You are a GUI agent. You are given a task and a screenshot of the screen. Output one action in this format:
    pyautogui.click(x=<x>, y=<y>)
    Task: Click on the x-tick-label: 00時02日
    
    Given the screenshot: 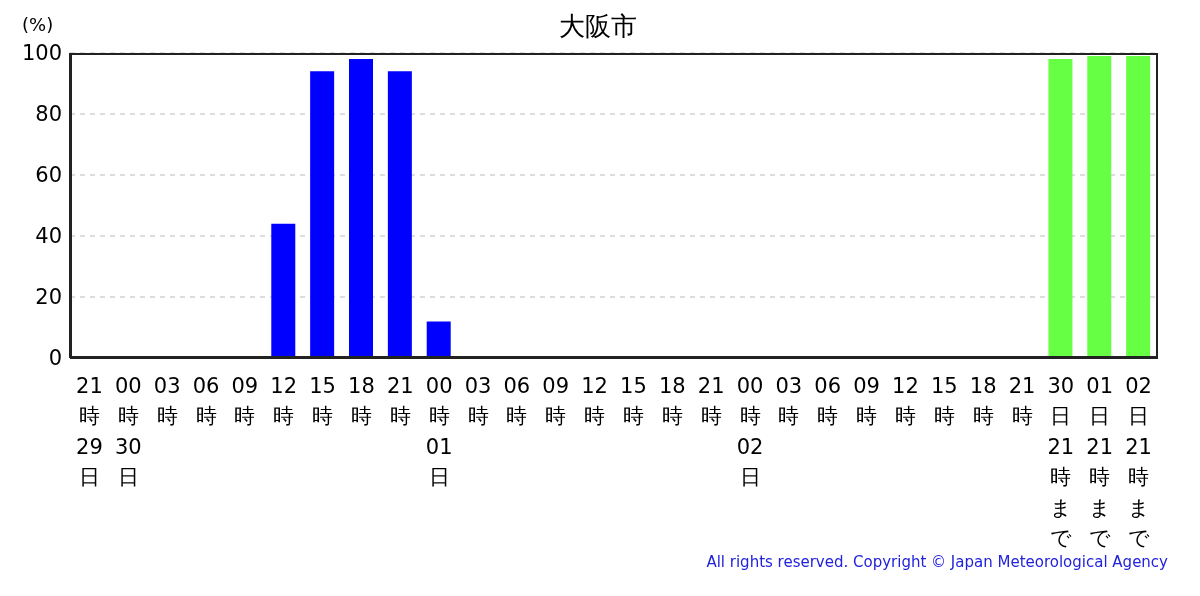 What is the action you would take?
    pyautogui.click(x=750, y=431)
    